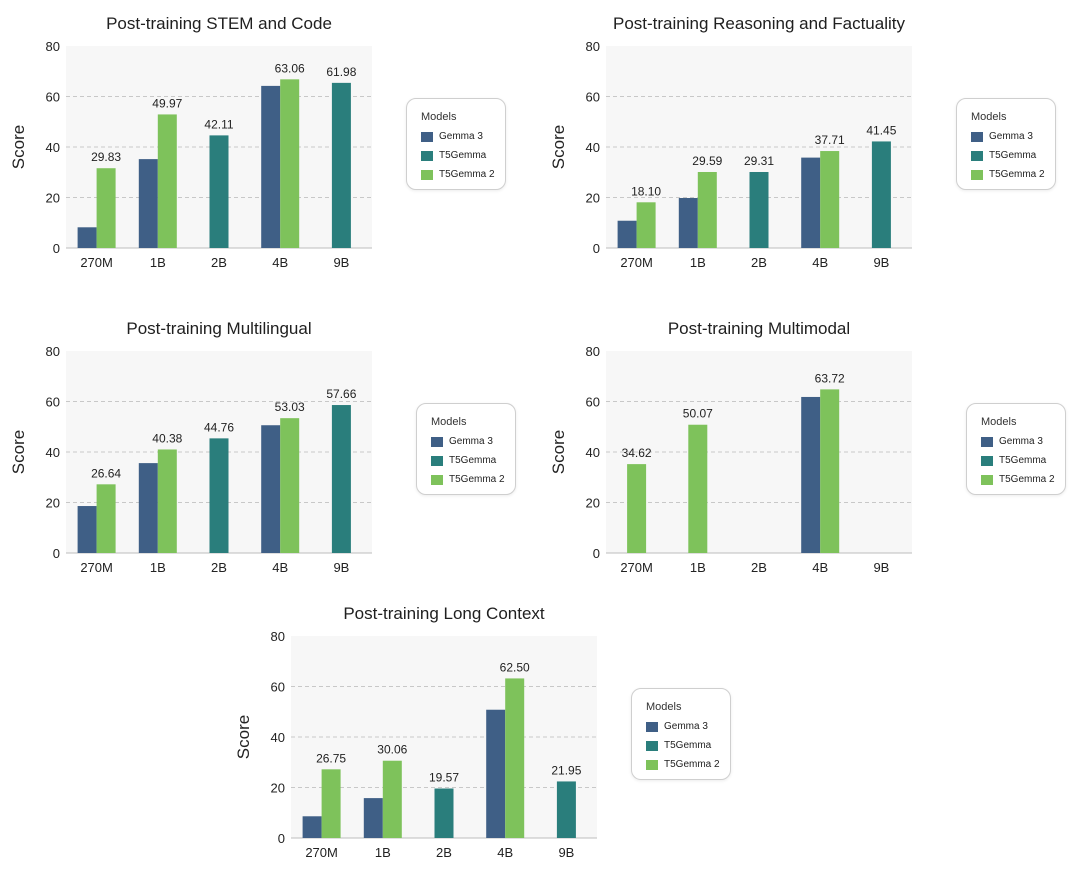 Image resolution: width=1080 pixels, height=874 pixels. Describe the element at coordinates (566, 770) in the screenshot. I see `data-label: 21.95` at that location.